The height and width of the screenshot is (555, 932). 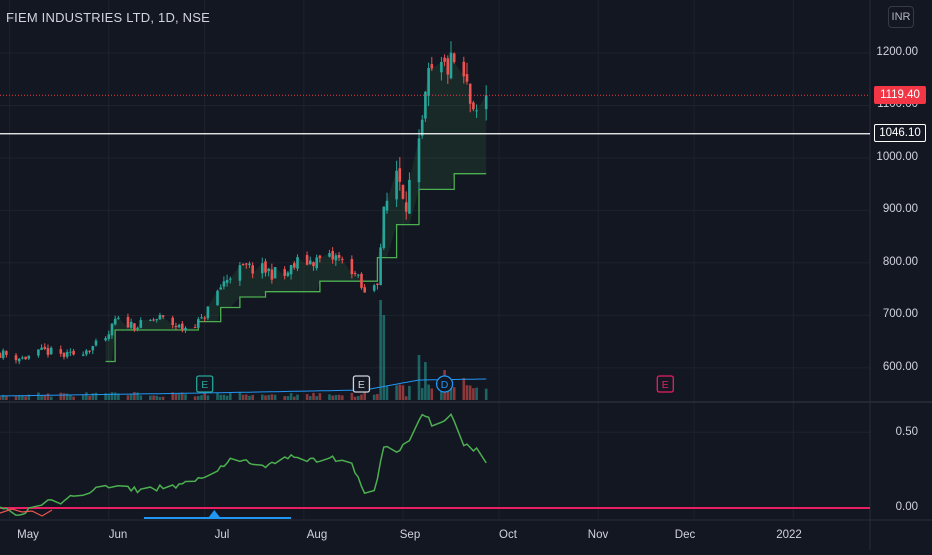 What do you see at coordinates (900, 133) in the screenshot?
I see `hline-price-tag: 1046.10` at bounding box center [900, 133].